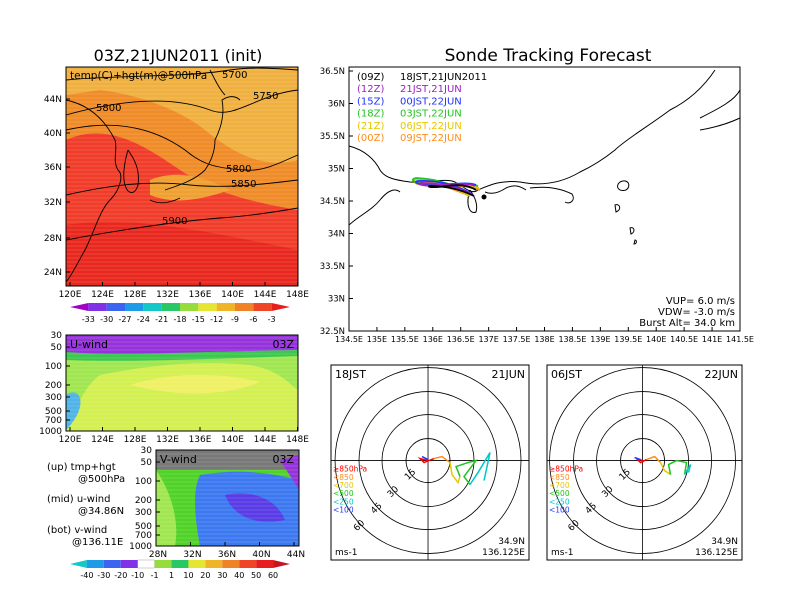 The image size is (792, 612). Describe the element at coordinates (161, 319) in the screenshot. I see `colorbar-label: -21` at that location.